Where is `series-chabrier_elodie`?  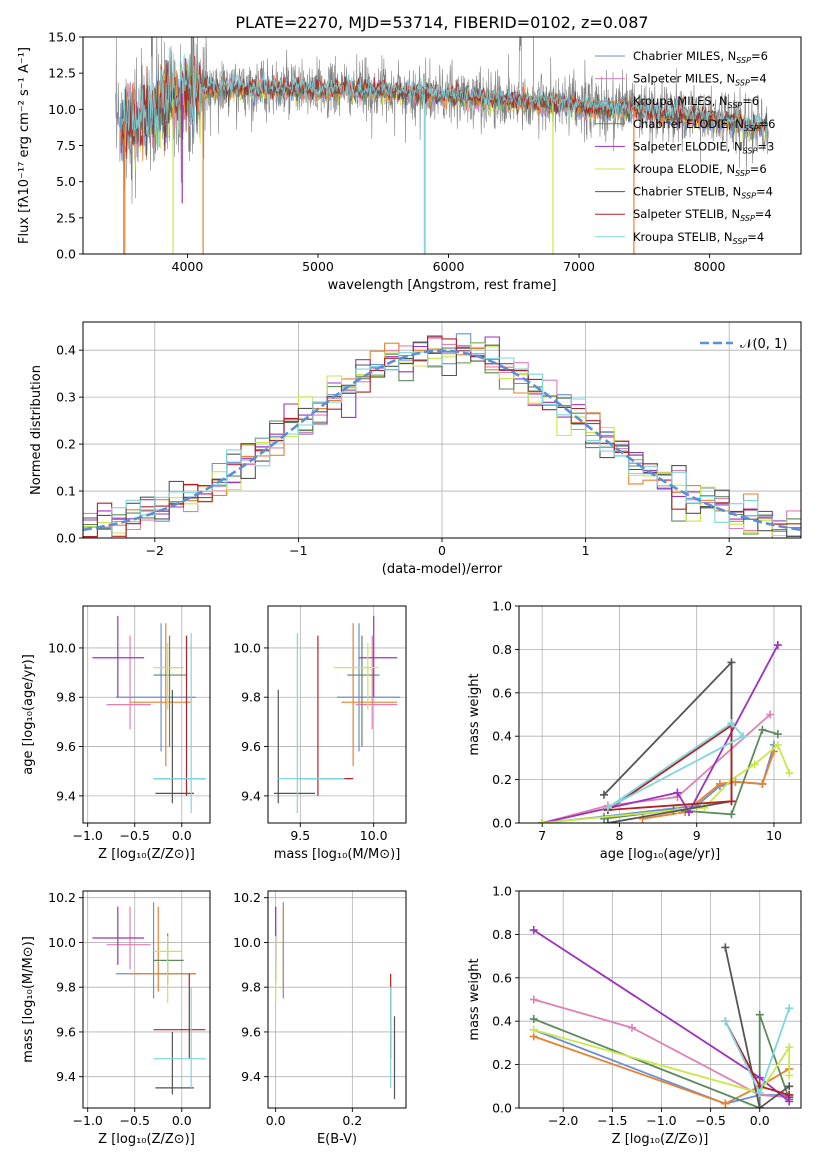 series-chabrier_elodie is located at coordinates (691, 774).